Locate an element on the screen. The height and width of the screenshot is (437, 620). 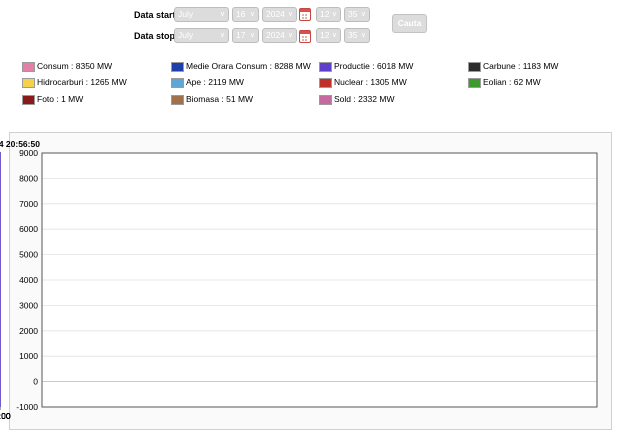
y-tick-label: 7000 is located at coordinates (28, 204).